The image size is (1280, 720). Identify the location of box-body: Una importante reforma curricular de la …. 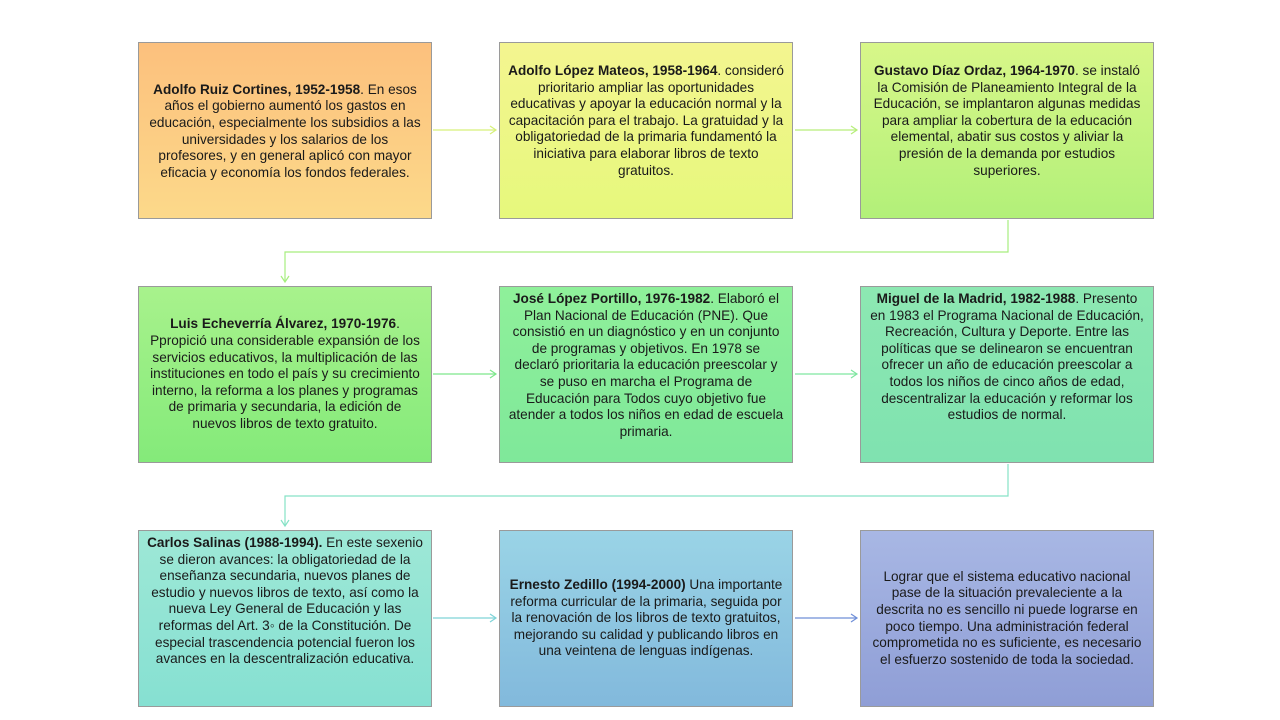
(646, 618).